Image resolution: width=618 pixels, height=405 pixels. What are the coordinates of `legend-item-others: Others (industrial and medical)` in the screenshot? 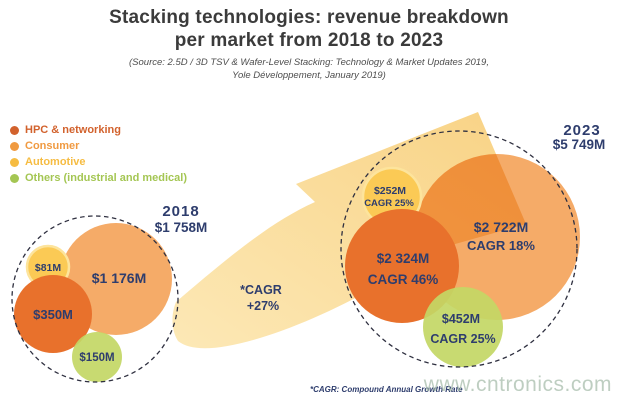 It's located at (98, 178).